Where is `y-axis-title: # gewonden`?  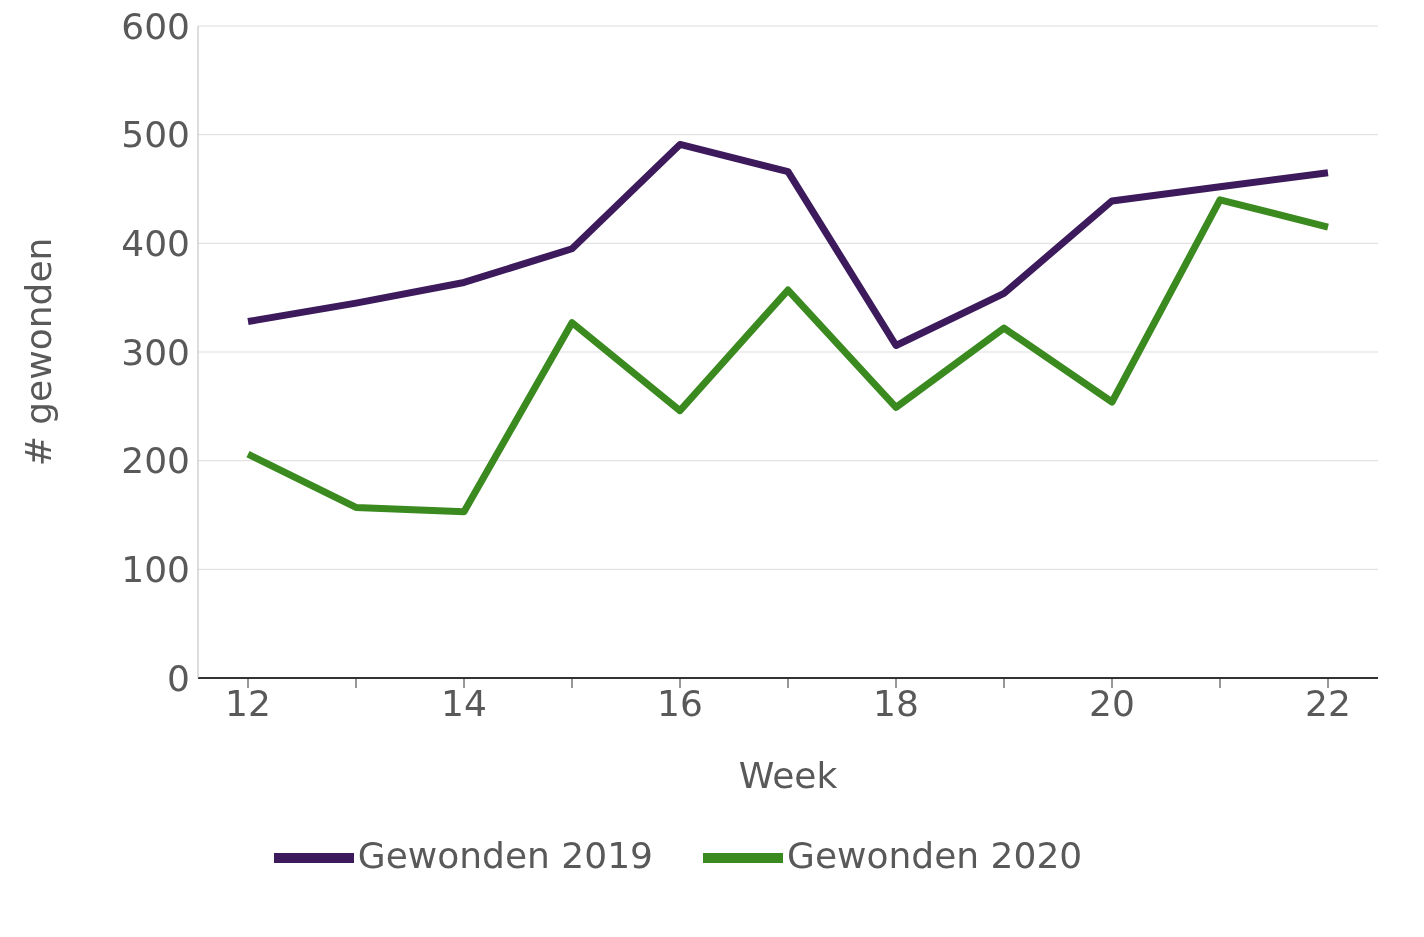
y-axis-title: # gewonden is located at coordinates (38, 352).